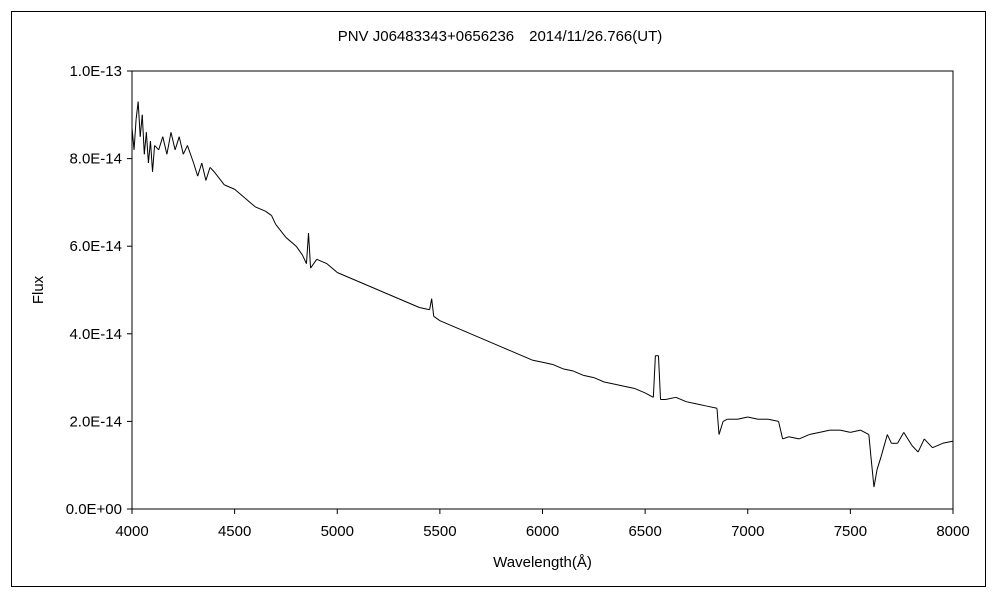 This screenshot has height=600, width=1000. Describe the element at coordinates (95, 334) in the screenshot. I see `y-tick-label: 4.0E-14` at that location.